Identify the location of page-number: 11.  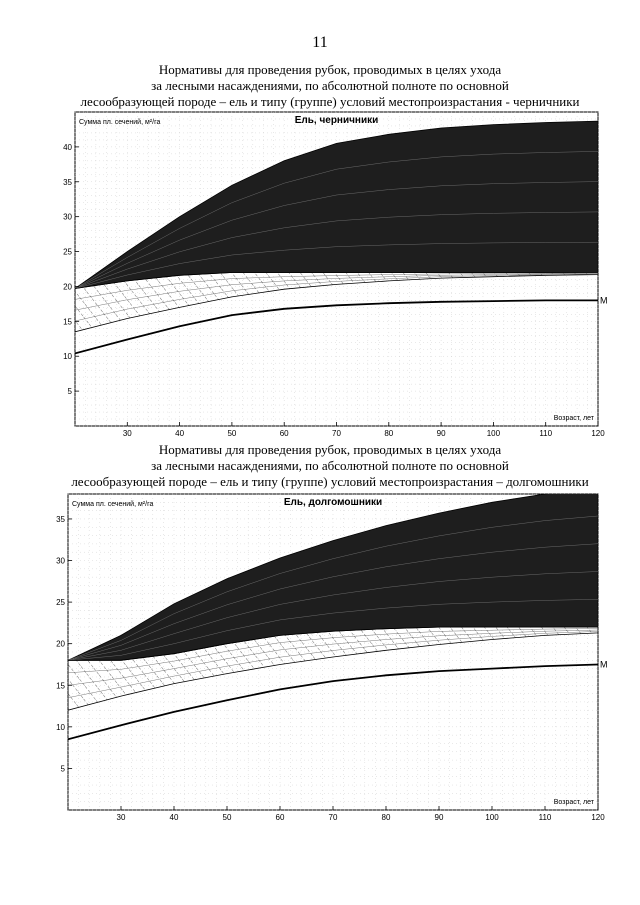
(320, 42).